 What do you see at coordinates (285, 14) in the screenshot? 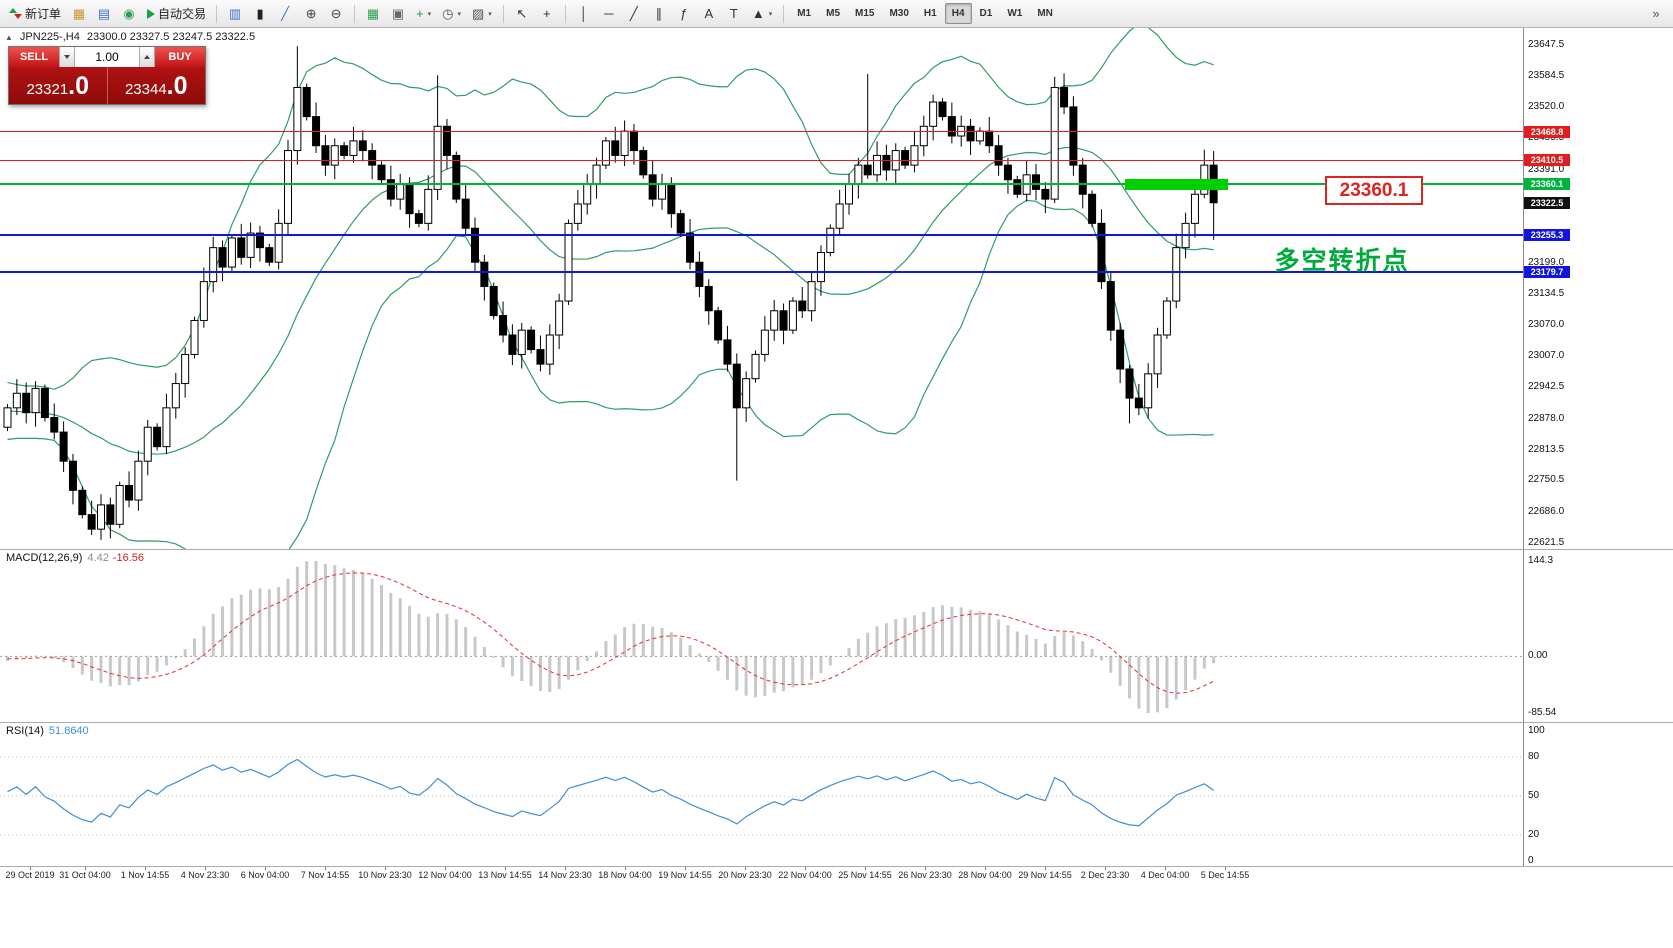
I see `line-chart-button: ╱` at bounding box center [285, 14].